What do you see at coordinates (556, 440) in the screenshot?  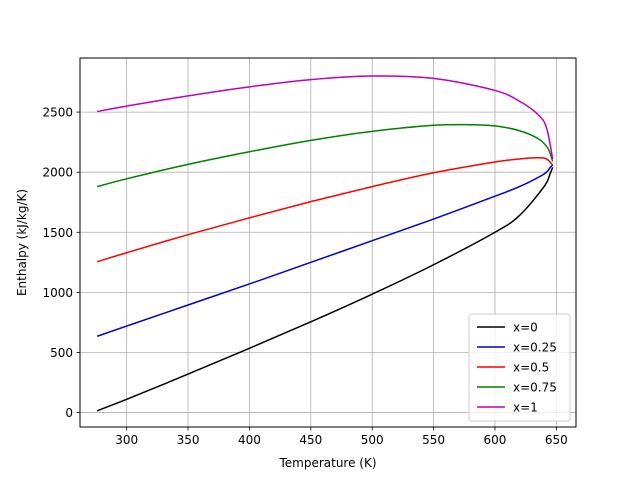 I see `x-tick-label-650: 650` at bounding box center [556, 440].